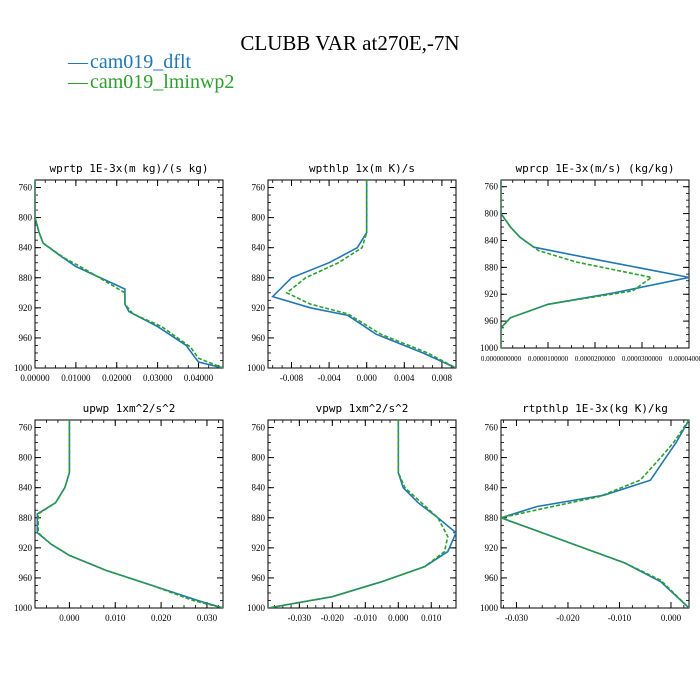  Describe the element at coordinates (161, 618) in the screenshot. I see `x-tick-label: 0.020` at that location.